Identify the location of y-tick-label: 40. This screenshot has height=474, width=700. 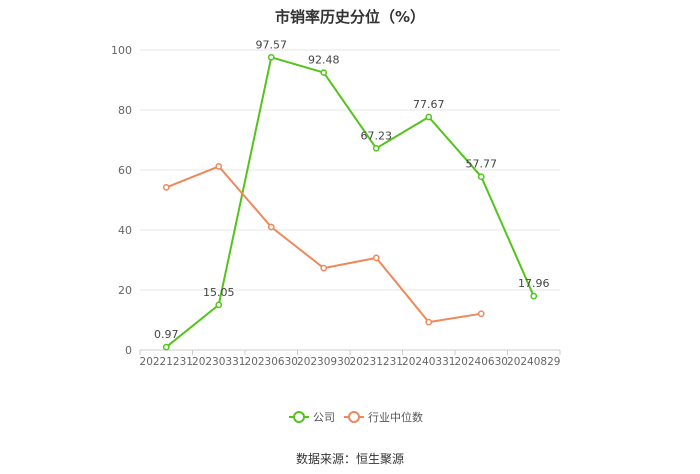
(125, 230).